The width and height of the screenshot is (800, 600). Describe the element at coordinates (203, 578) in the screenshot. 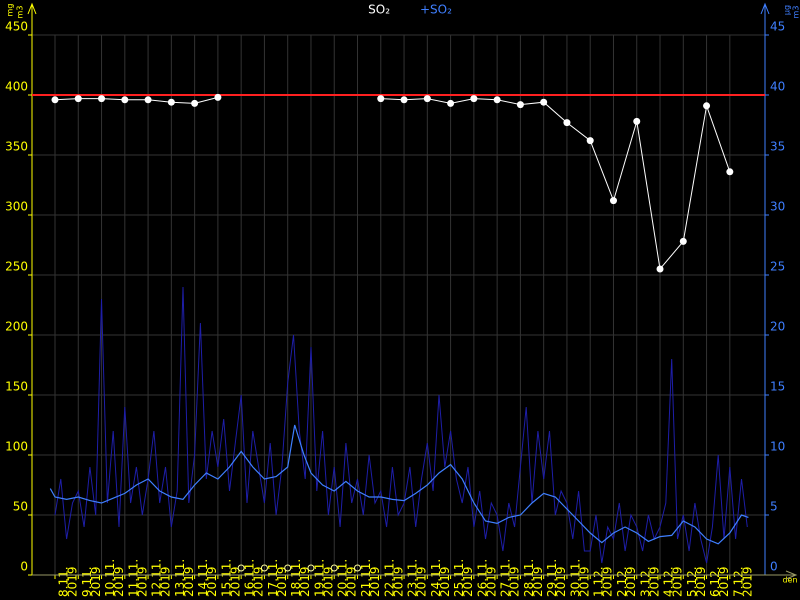

I see `x-tick-label: 14.11.` at that location.